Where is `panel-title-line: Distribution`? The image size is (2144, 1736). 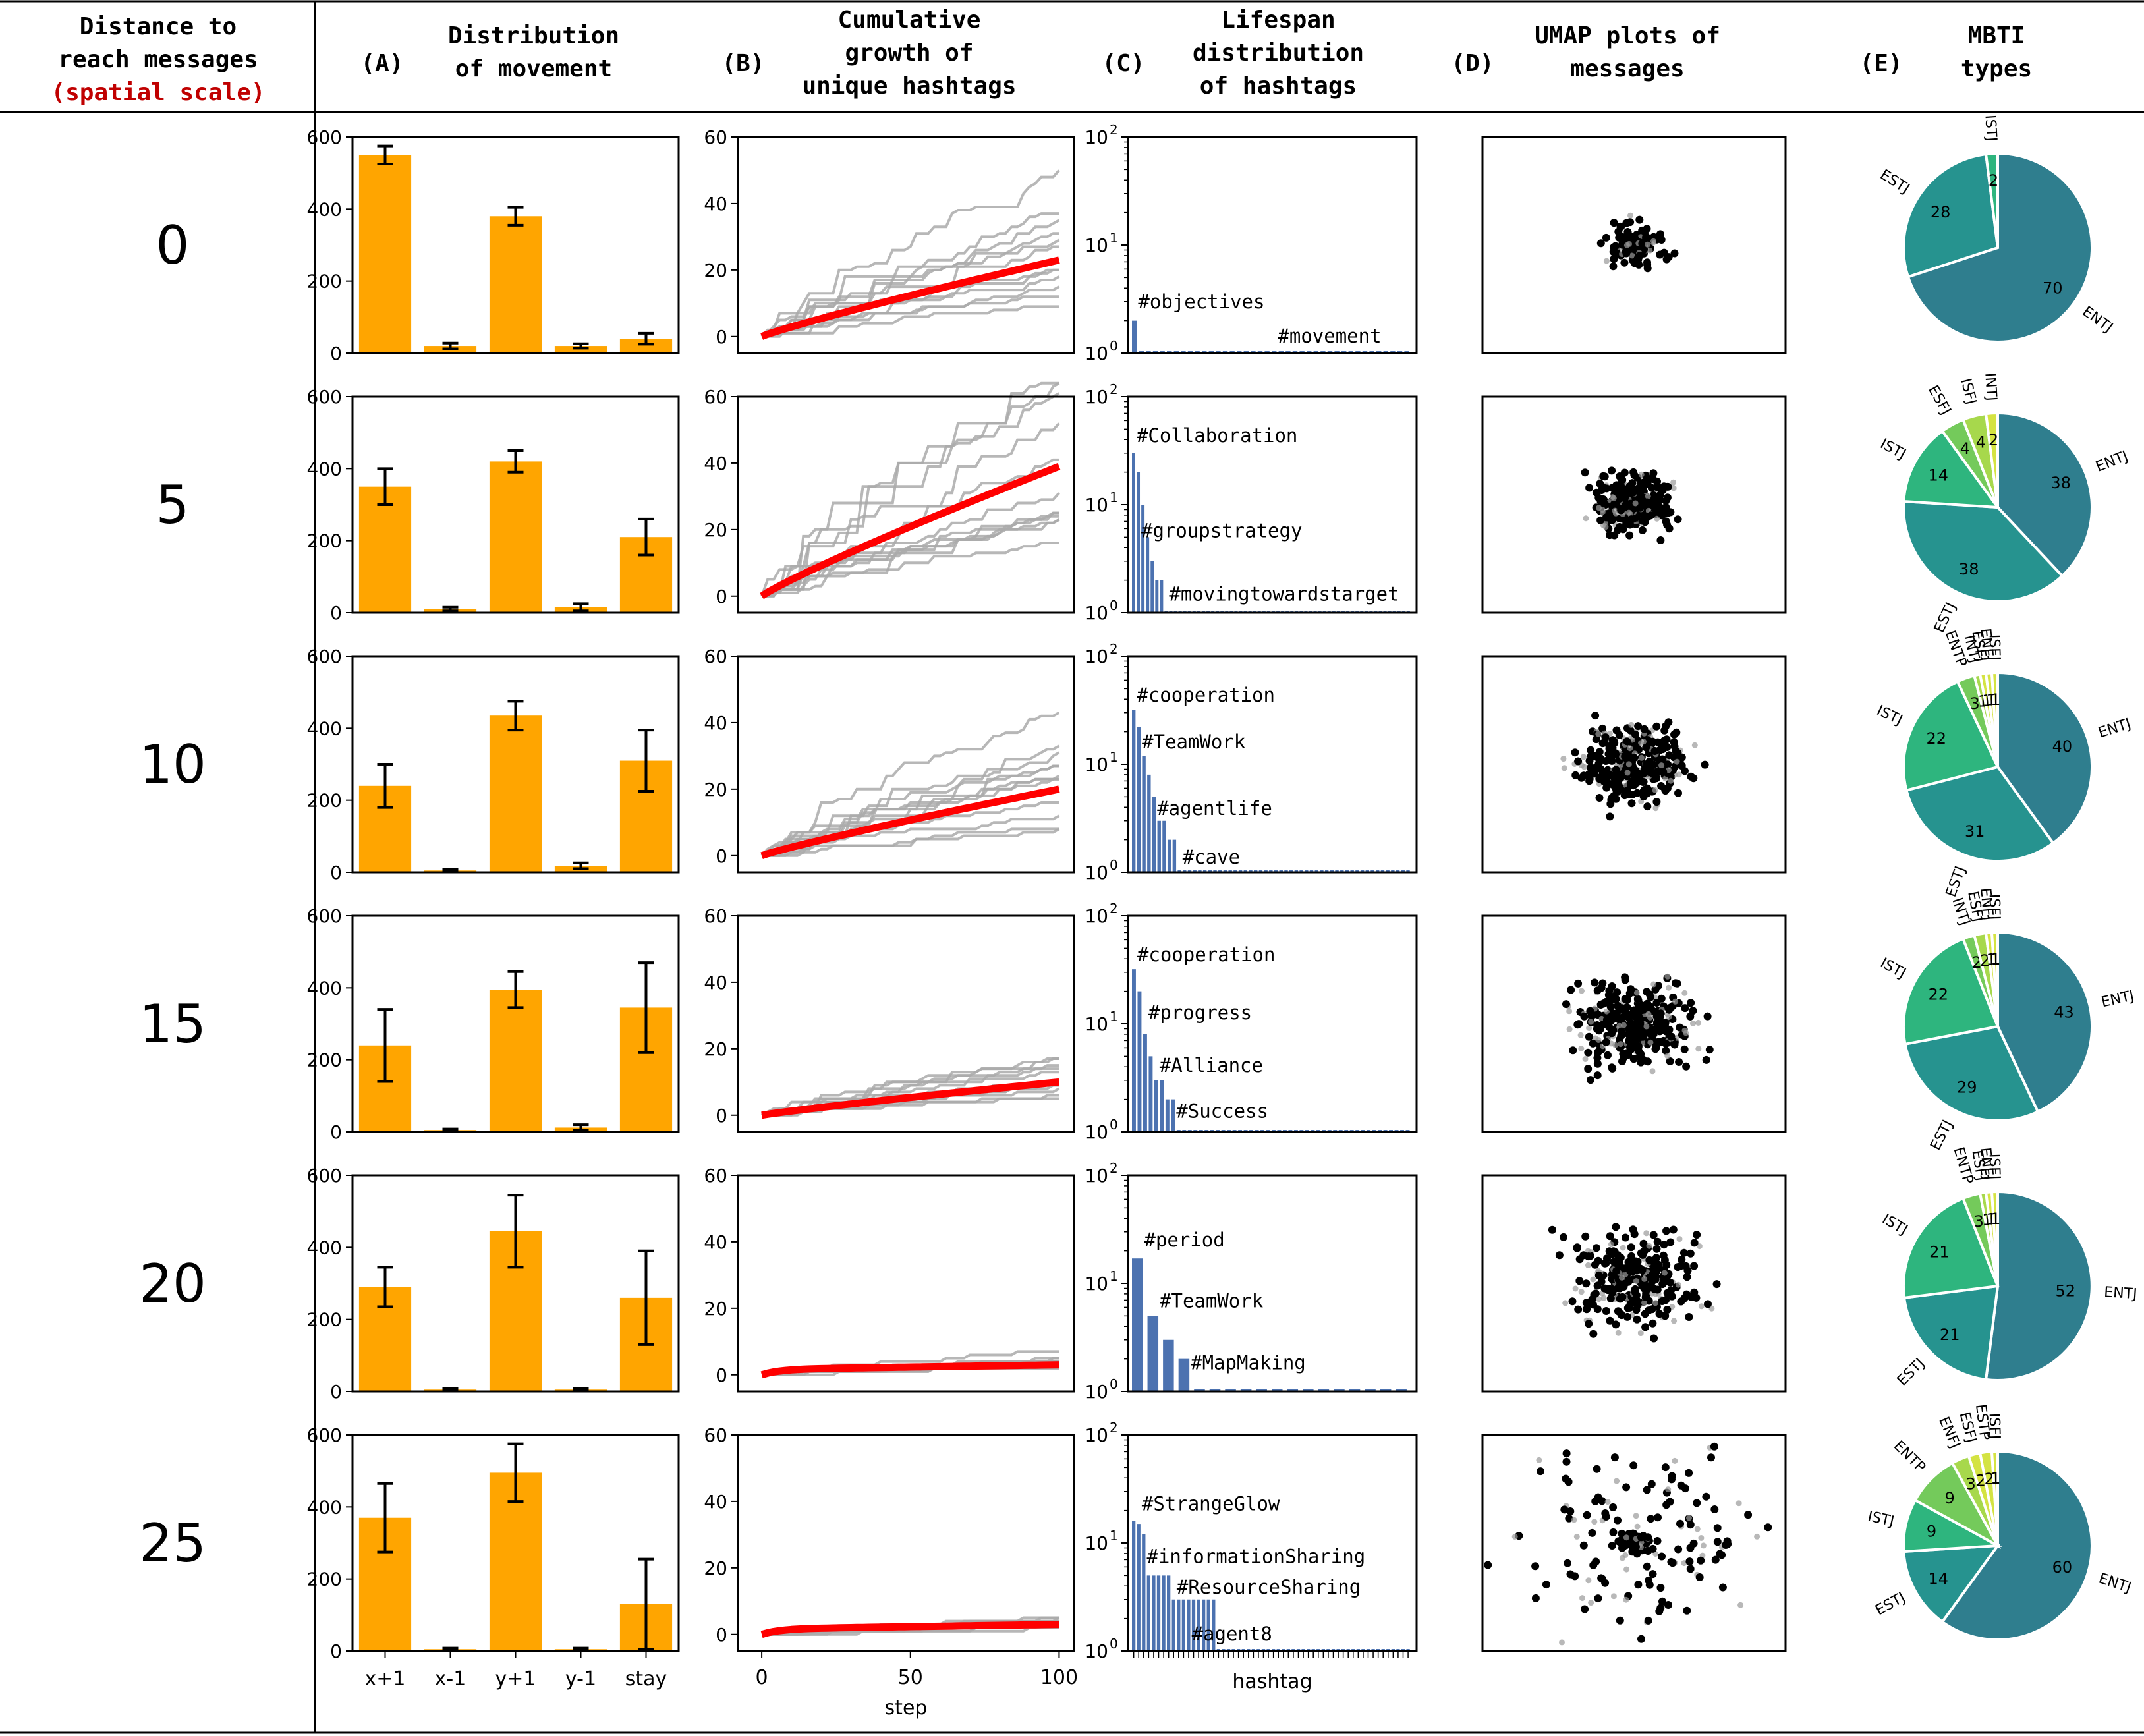 panel-title-line: Distribution is located at coordinates (533, 35).